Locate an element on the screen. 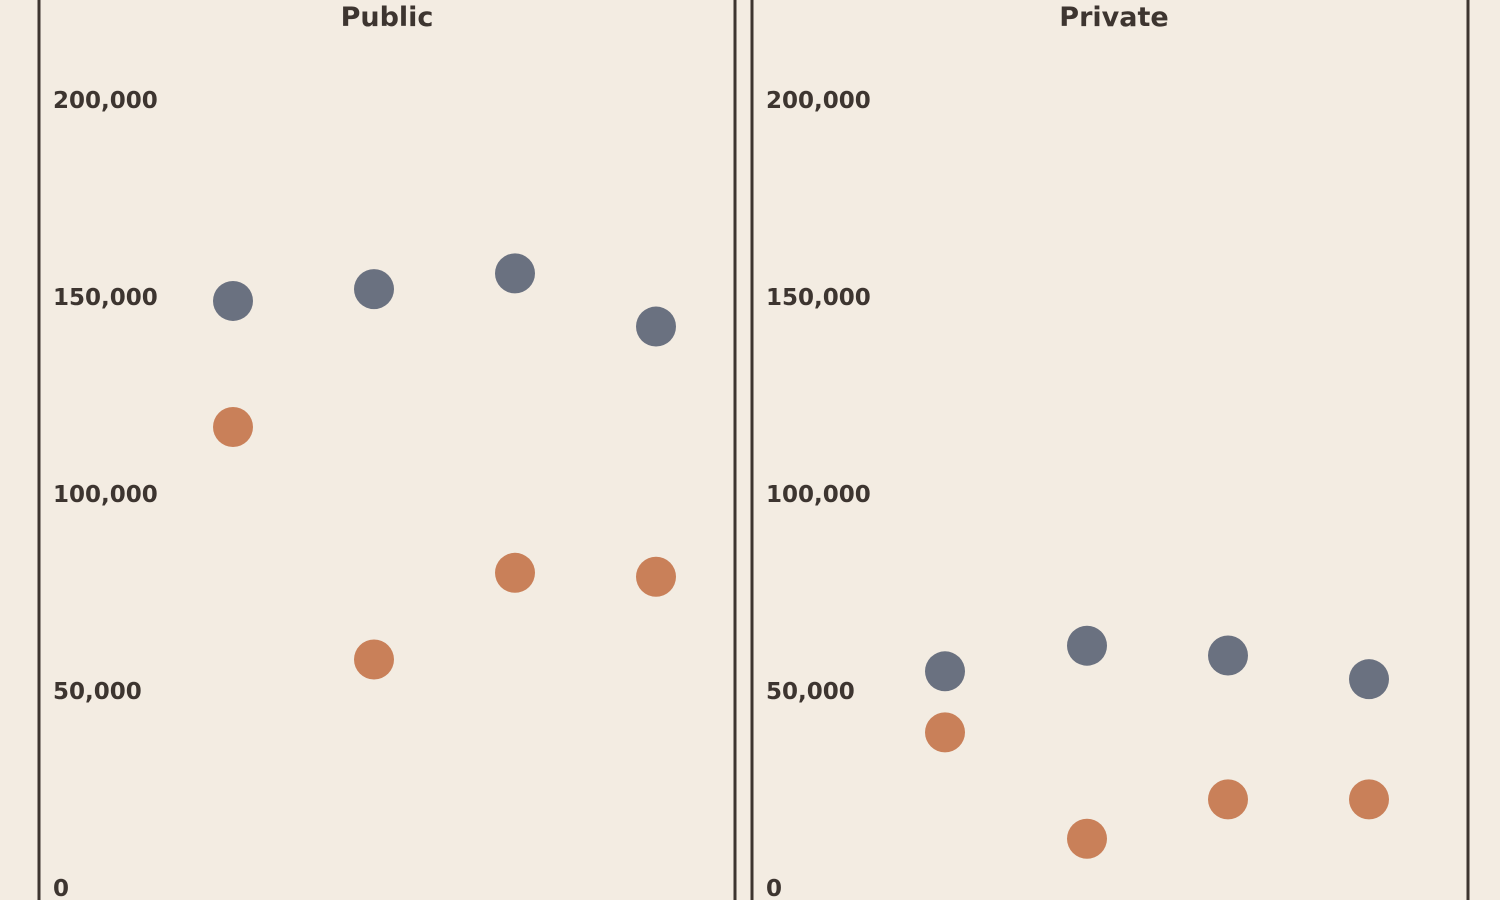 The width and height of the screenshot is (1500, 900). panel-title: Public is located at coordinates (387, 17).